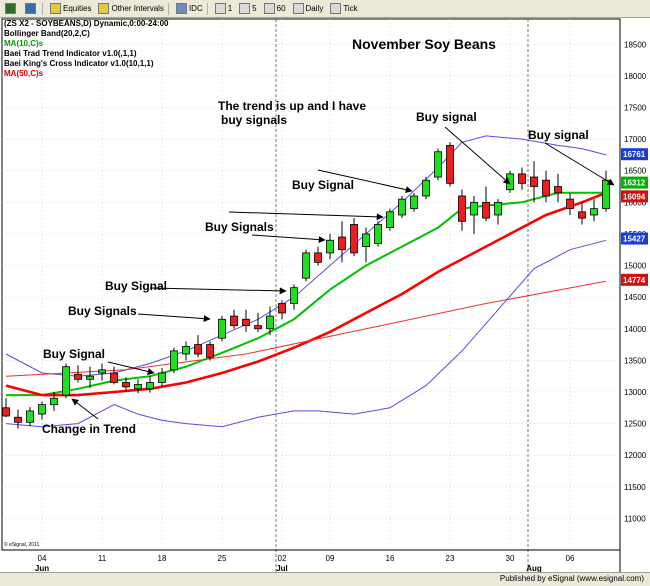 The image size is (650, 586). I want to click on price-tag-label: 15427, so click(634, 239).